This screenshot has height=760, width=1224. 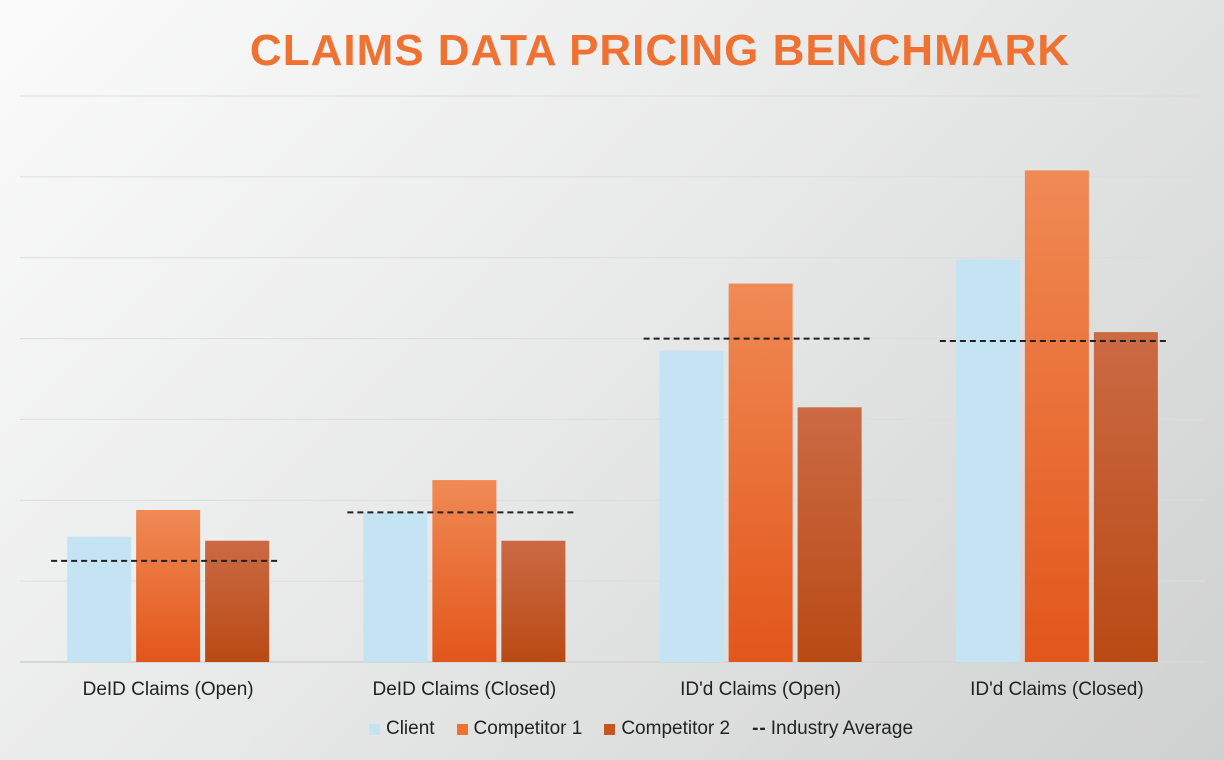 I want to click on legend-label-client: Client, so click(x=410, y=728).